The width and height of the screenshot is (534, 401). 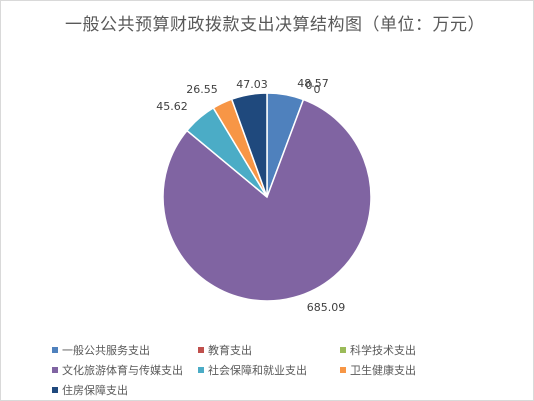 I want to click on legend-label: 文化旅游体育与传媒支出, so click(x=122, y=370).